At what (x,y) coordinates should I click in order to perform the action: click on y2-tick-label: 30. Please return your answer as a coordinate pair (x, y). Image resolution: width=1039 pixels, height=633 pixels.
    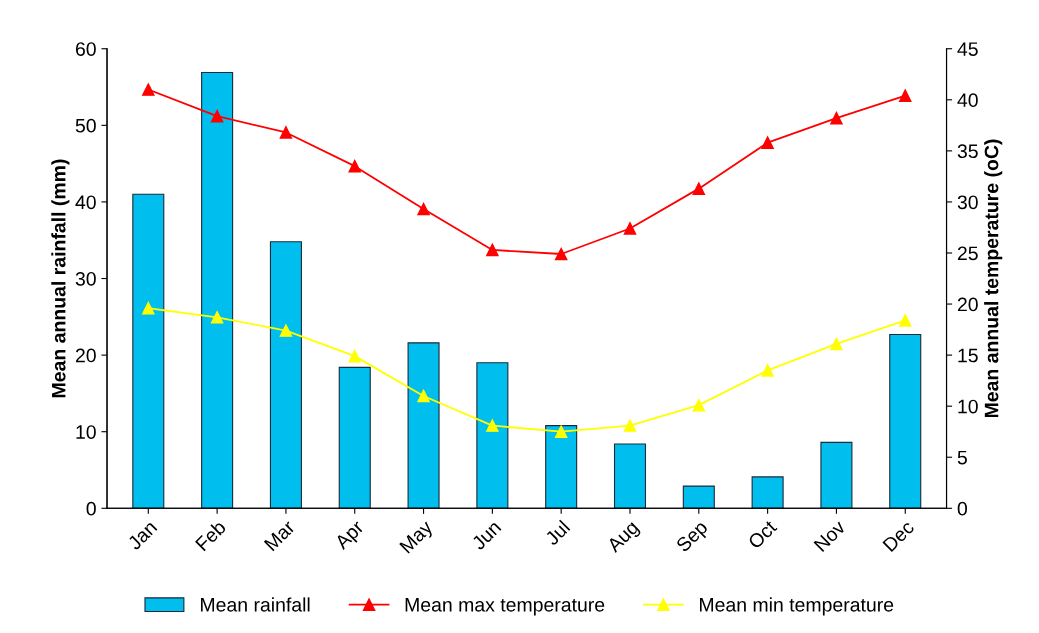
    Looking at the image, I should click on (967, 202).